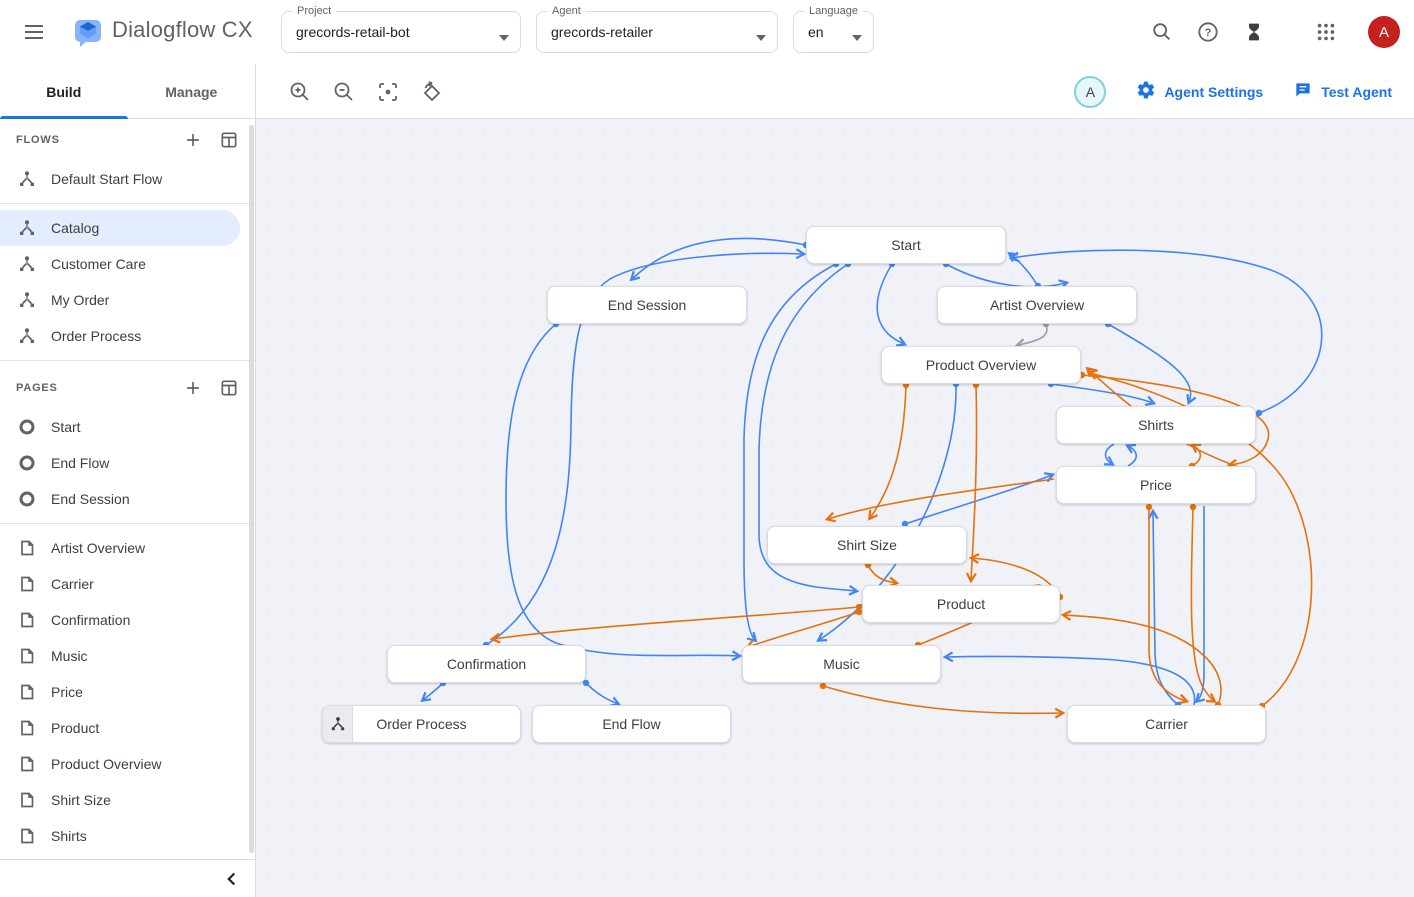 The image size is (1414, 897). I want to click on sidebar-flow-item-order-process: Order Process, so click(127, 336).